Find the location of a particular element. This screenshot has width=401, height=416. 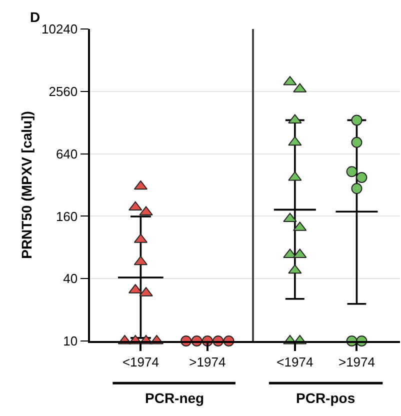

y-tick-label: 640 is located at coordinates (67, 154).